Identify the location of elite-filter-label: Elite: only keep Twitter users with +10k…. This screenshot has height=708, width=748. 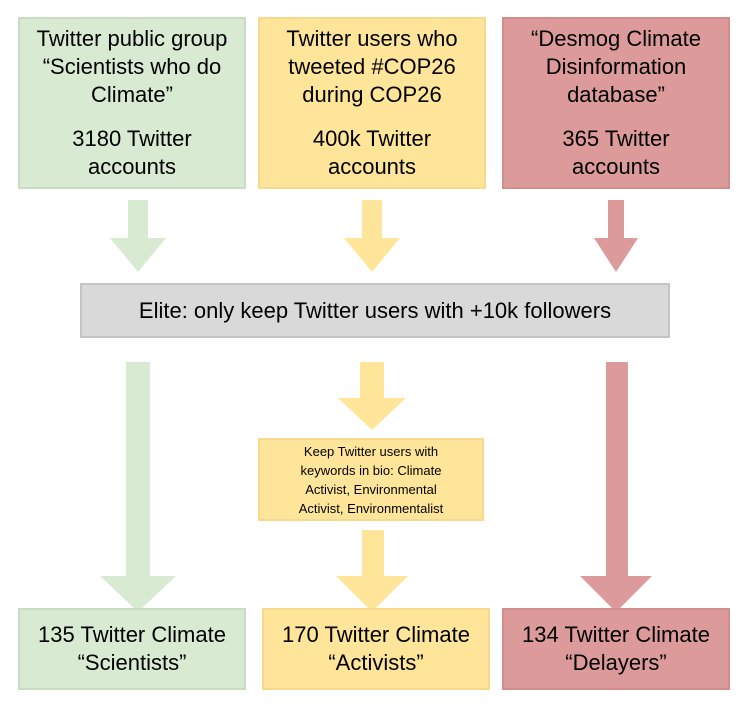
(375, 310).